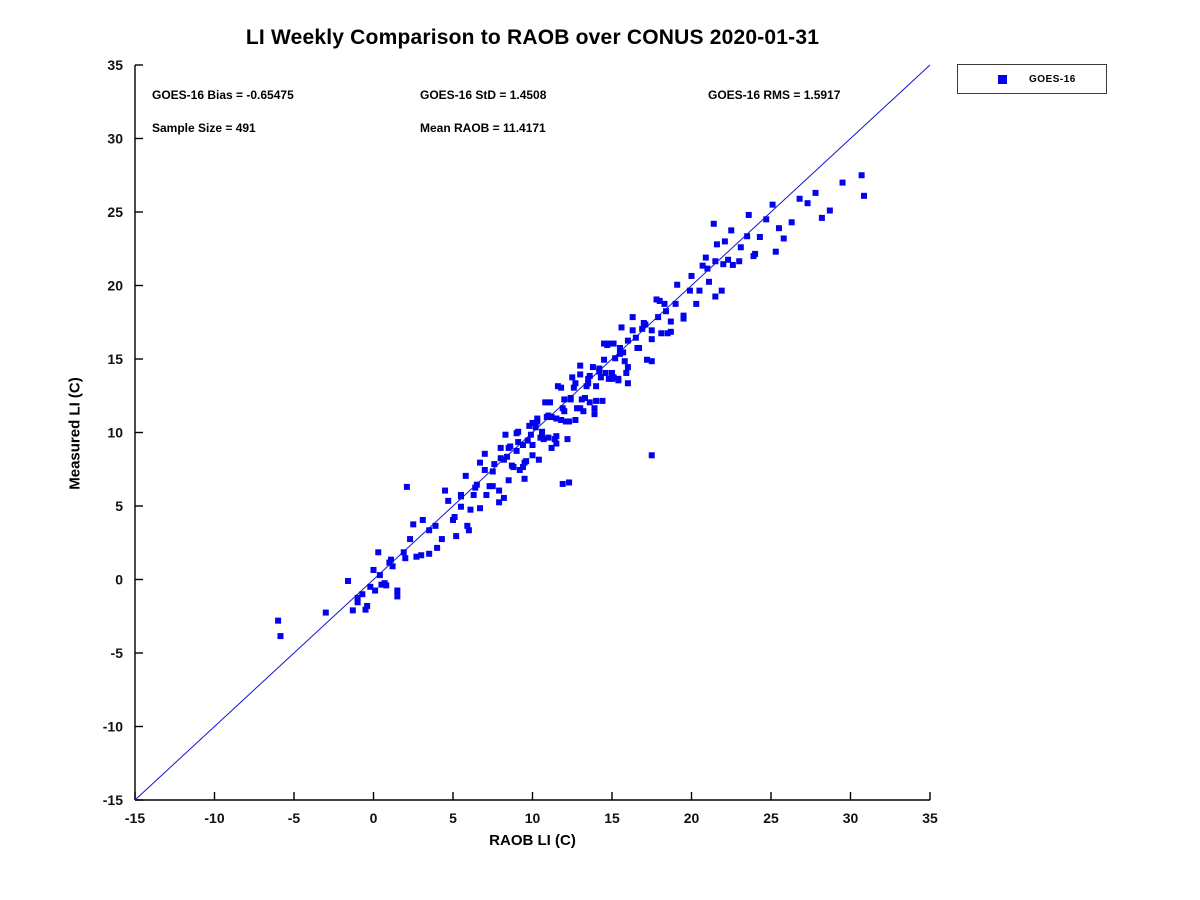 The width and height of the screenshot is (1200, 900). Describe the element at coordinates (1002, 79) in the screenshot. I see `legend-marker-square-icon` at that location.